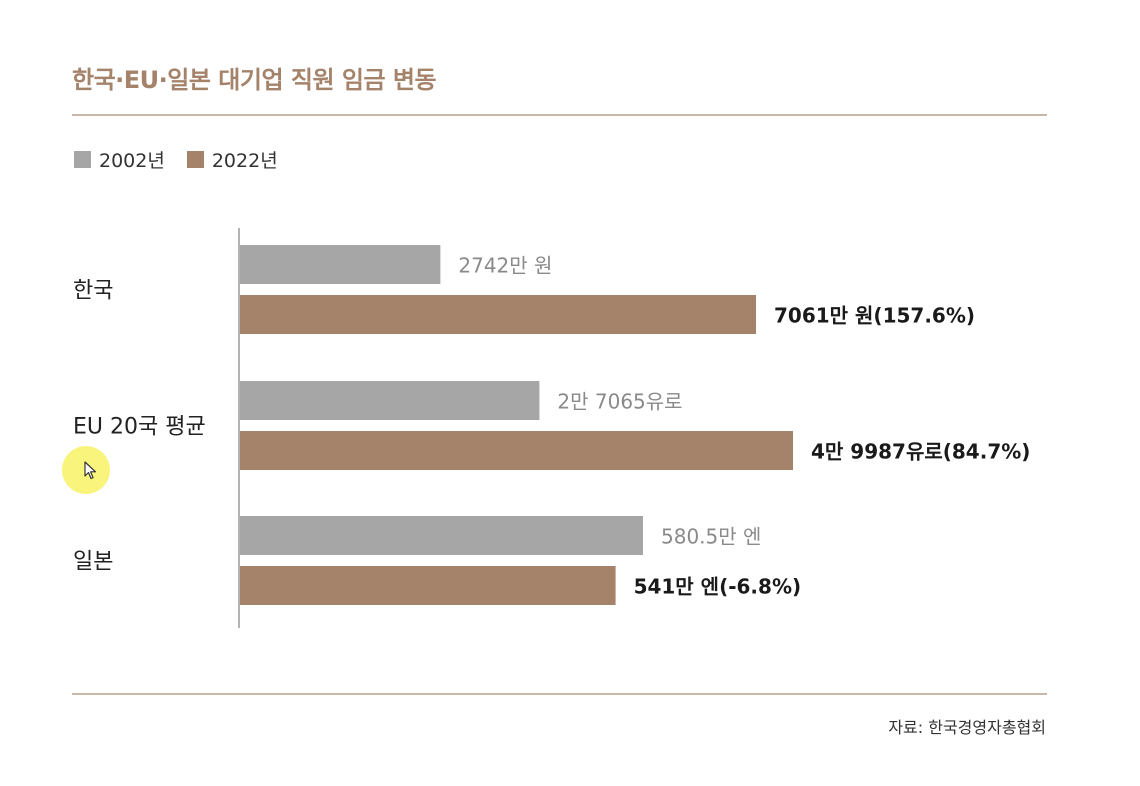 This screenshot has width=1140, height=786. Describe the element at coordinates (619, 402) in the screenshot. I see `data-label-eu-2002: 2만 7065유로` at that location.